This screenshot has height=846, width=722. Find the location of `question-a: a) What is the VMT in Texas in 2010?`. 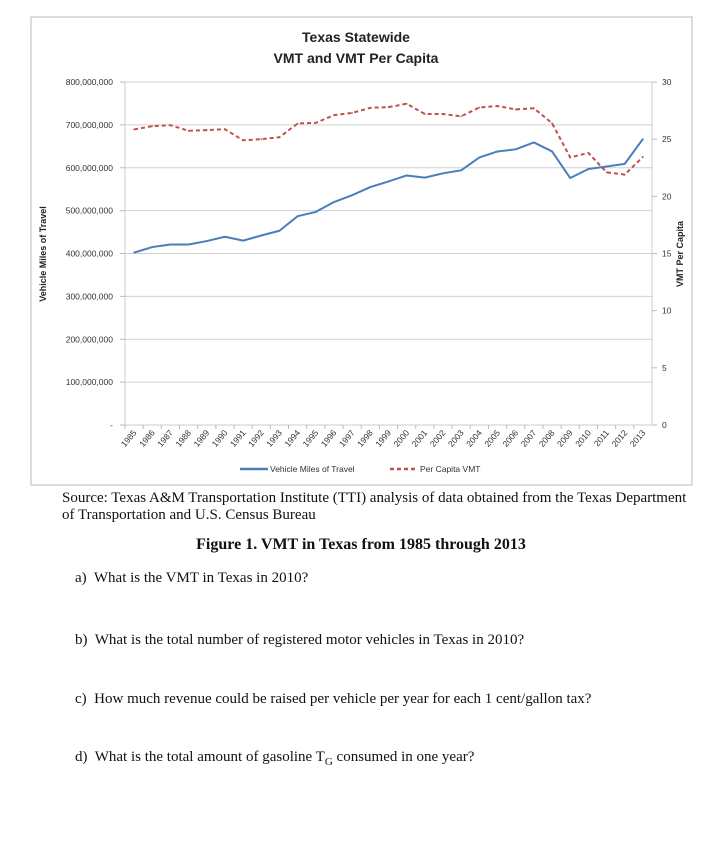

question-a: a) What is the VMT in Texas in 2010? is located at coordinates (191, 578).